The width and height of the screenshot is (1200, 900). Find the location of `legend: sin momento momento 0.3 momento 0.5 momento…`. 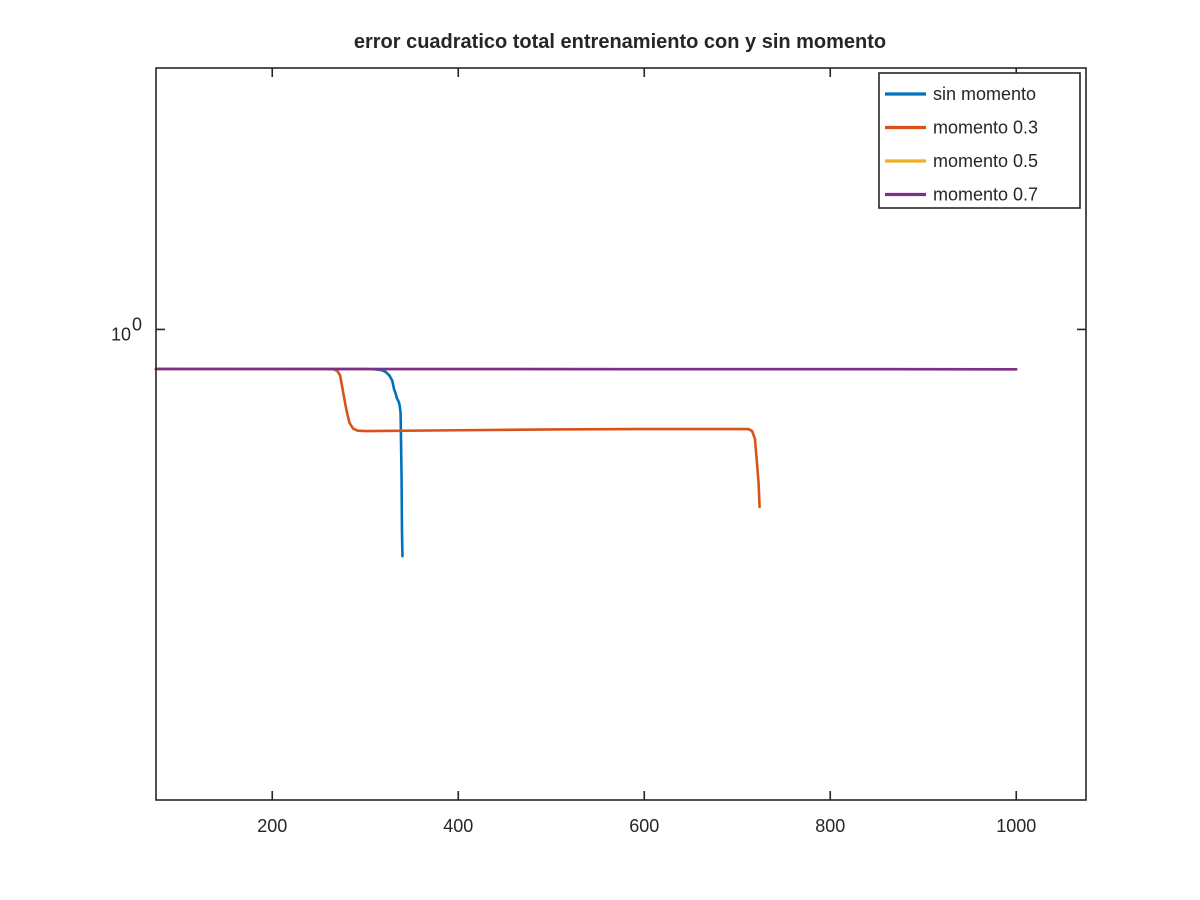

legend: sin momento momento 0.3 momento 0.5 momento… is located at coordinates (979, 140).